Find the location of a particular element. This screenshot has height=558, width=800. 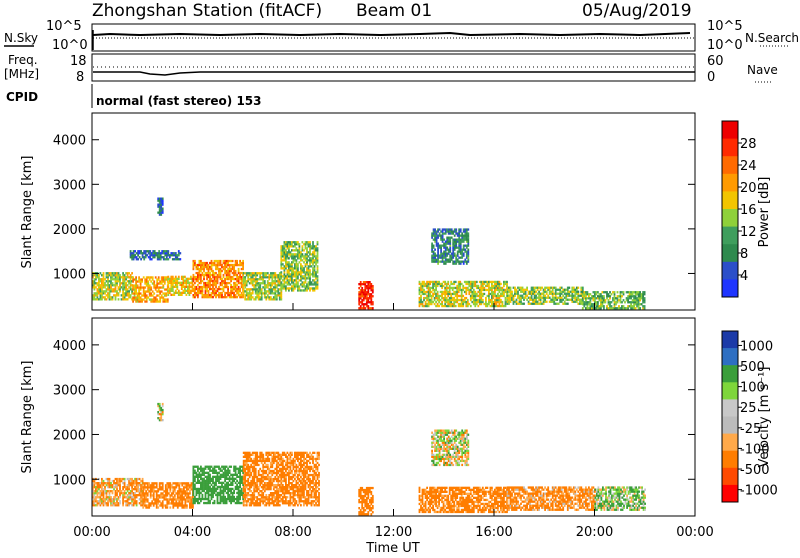

colorbar-segment is located at coordinates (730, 148).